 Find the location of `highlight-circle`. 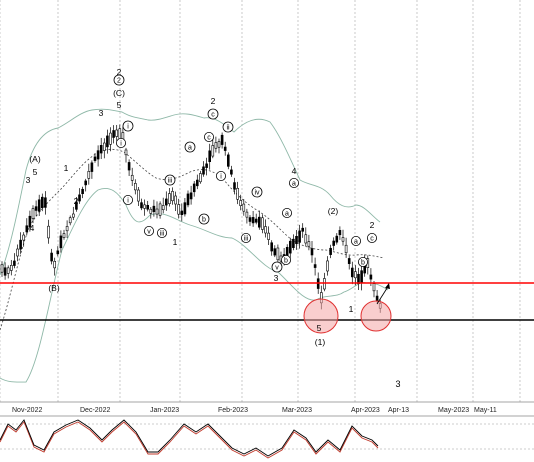

highlight-circle is located at coordinates (321, 316).